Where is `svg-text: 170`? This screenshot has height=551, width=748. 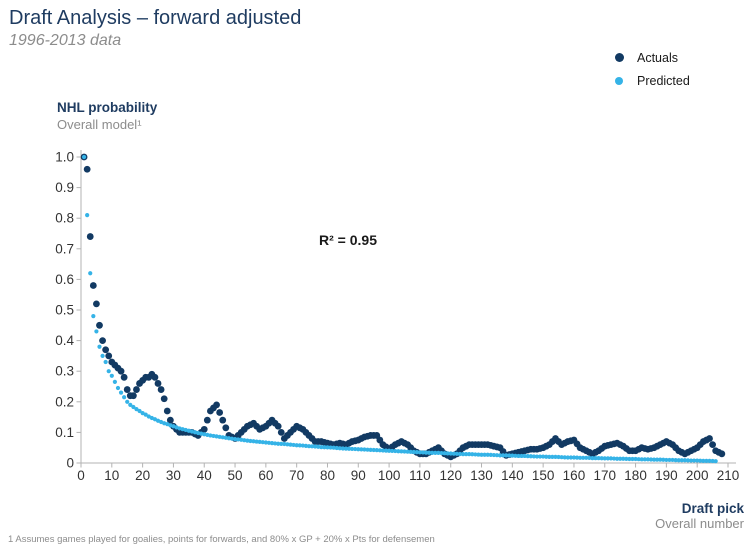
svg-text: 170 is located at coordinates (604, 475).